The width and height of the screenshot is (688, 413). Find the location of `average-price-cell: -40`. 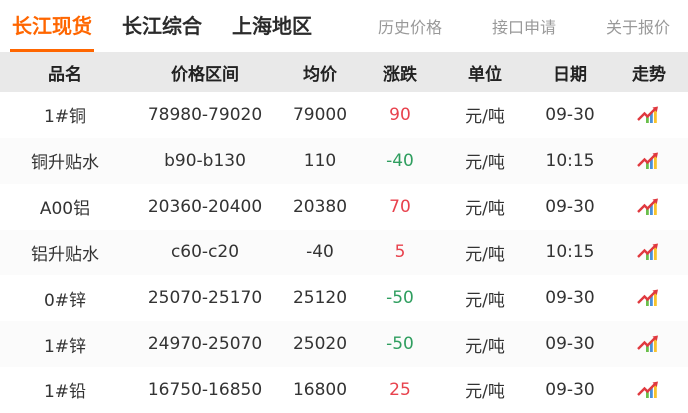

average-price-cell: -40 is located at coordinates (320, 252).